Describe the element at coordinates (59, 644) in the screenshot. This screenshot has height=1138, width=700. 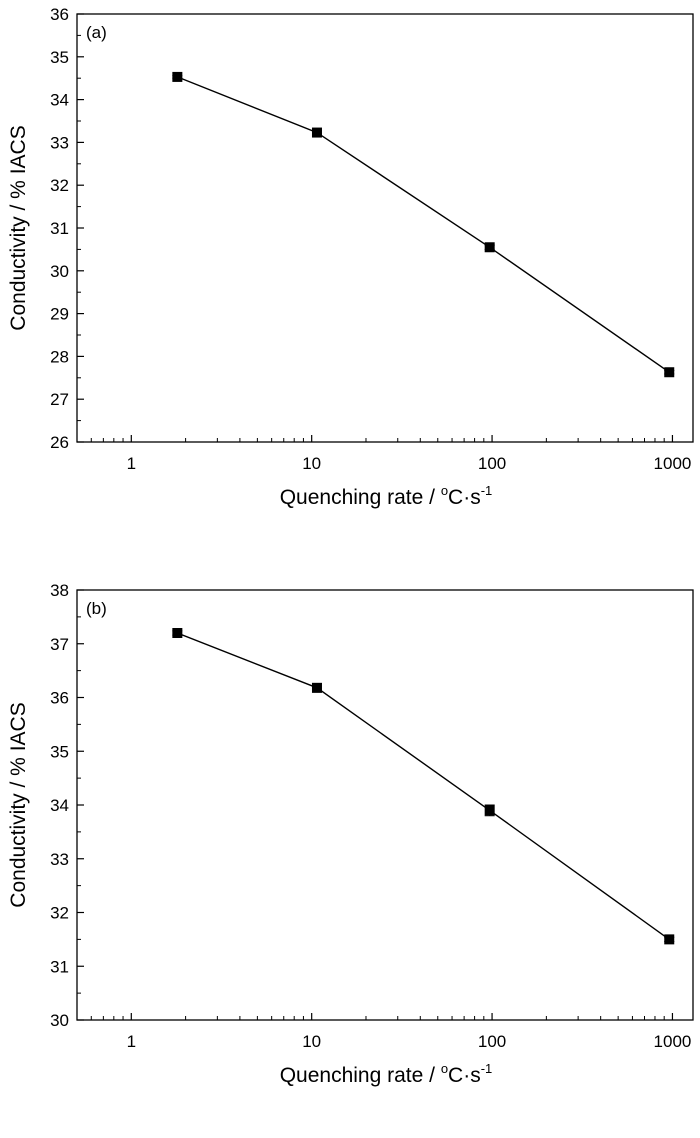
I see `y-tick-label: 37` at that location.